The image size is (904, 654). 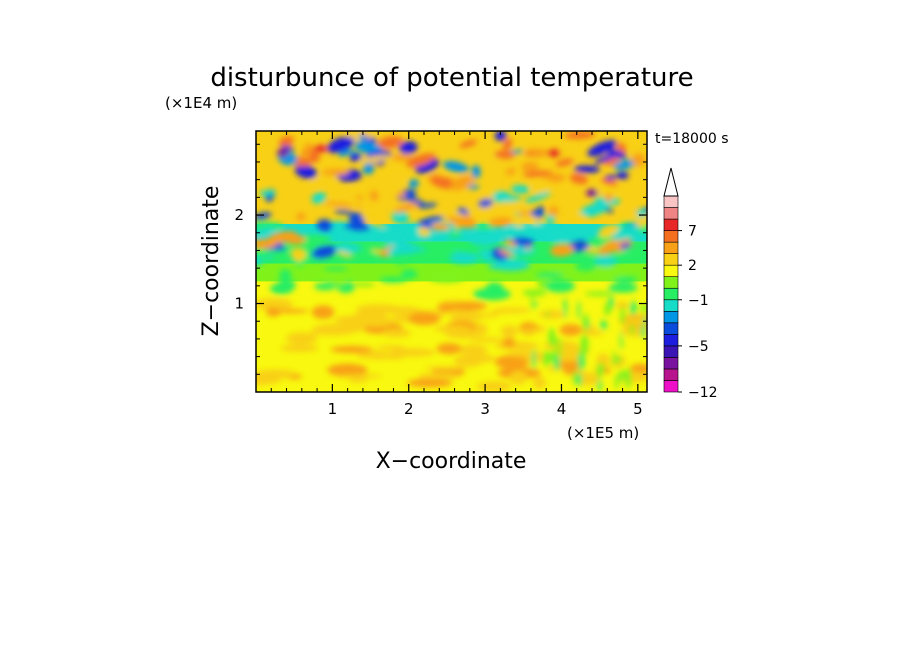 I want to click on chart-title: disturbunce of potential temperature, so click(x=451, y=78).